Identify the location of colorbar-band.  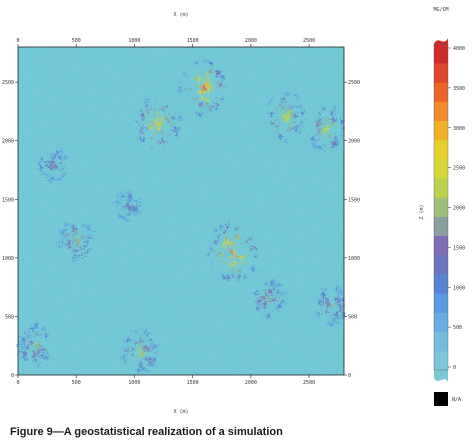
(441, 149).